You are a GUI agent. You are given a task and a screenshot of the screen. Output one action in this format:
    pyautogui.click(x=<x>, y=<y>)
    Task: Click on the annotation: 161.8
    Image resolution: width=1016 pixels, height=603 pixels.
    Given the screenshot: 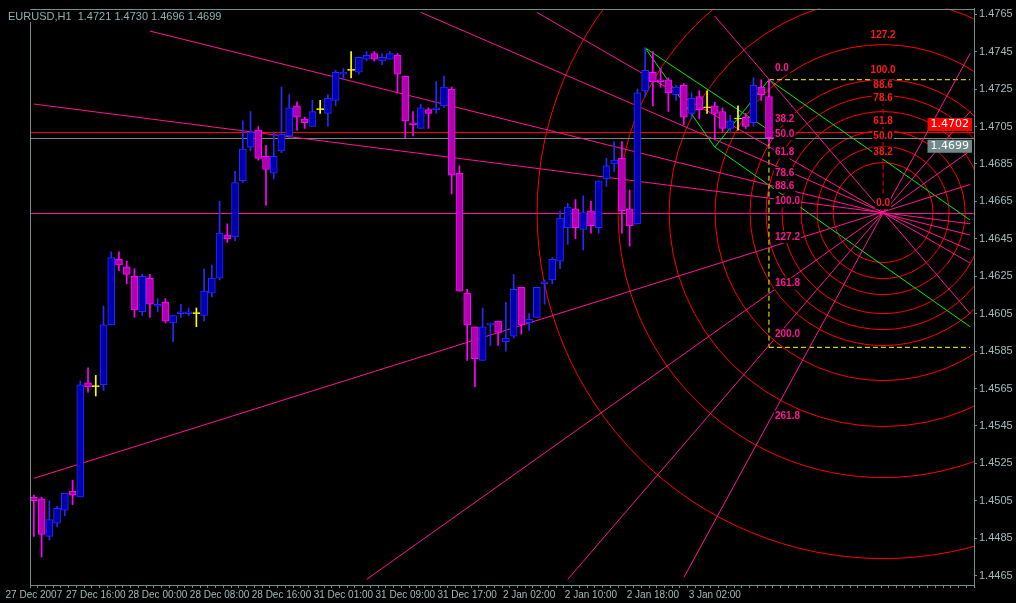 What is the action you would take?
    pyautogui.click(x=787, y=283)
    